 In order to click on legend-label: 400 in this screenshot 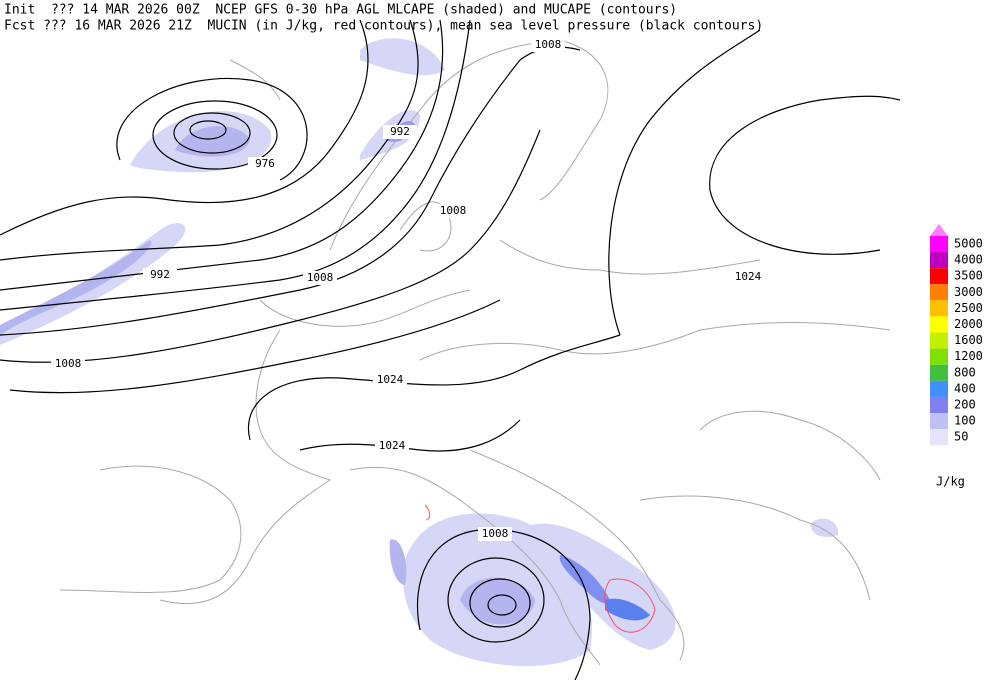, I will do `click(965, 388)`.